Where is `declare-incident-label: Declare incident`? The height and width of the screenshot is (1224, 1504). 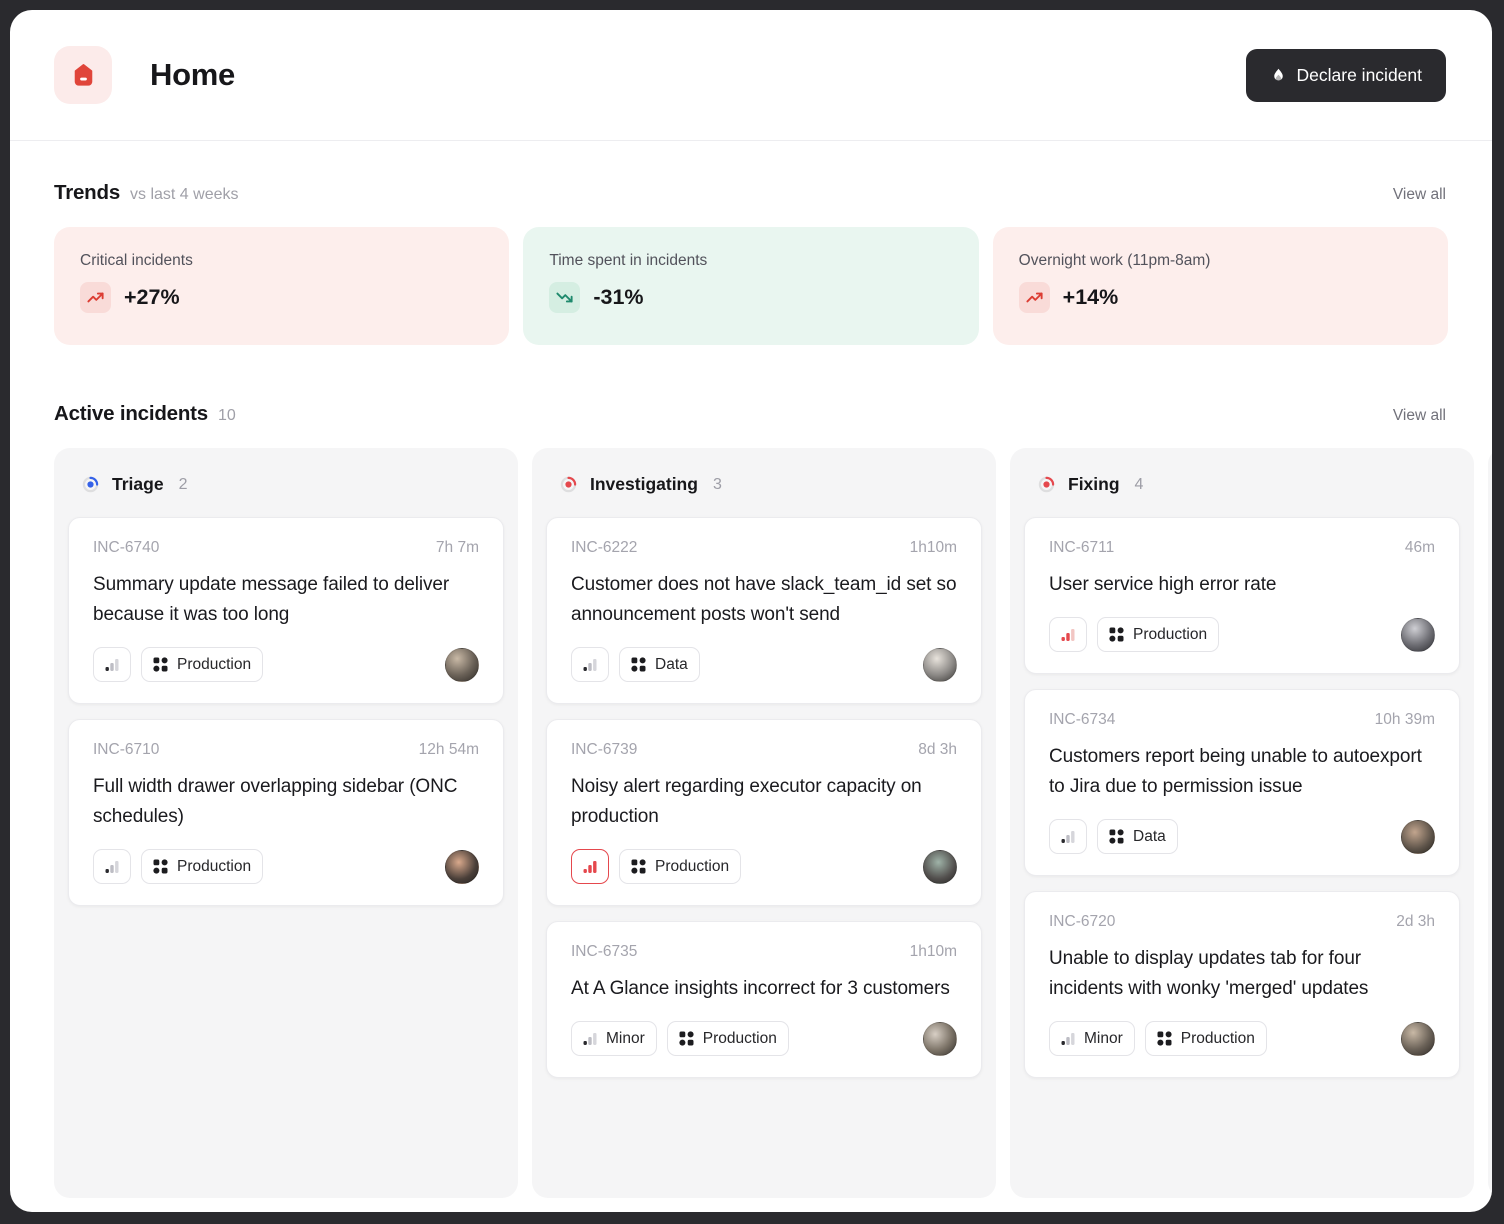
declare-incident-label: Declare incident is located at coordinates (1359, 74).